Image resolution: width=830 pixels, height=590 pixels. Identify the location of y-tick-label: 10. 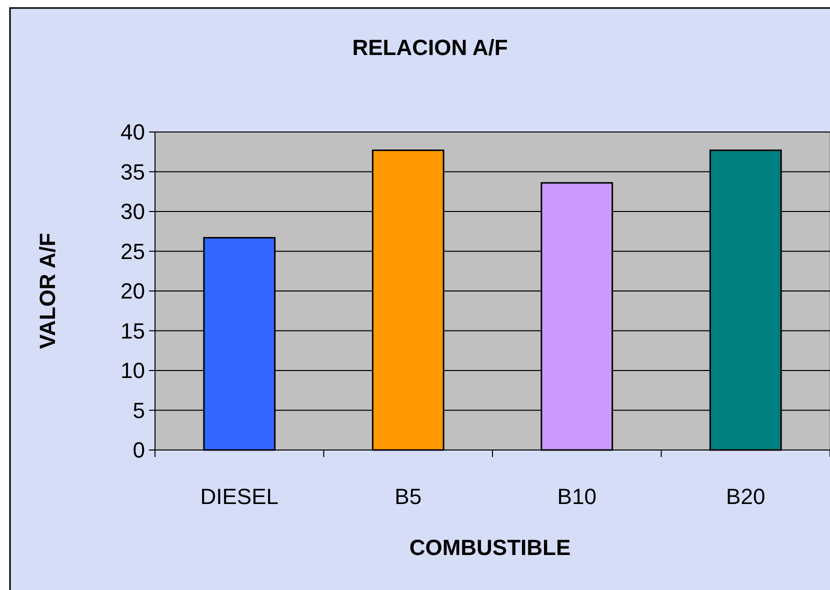
(132, 371).